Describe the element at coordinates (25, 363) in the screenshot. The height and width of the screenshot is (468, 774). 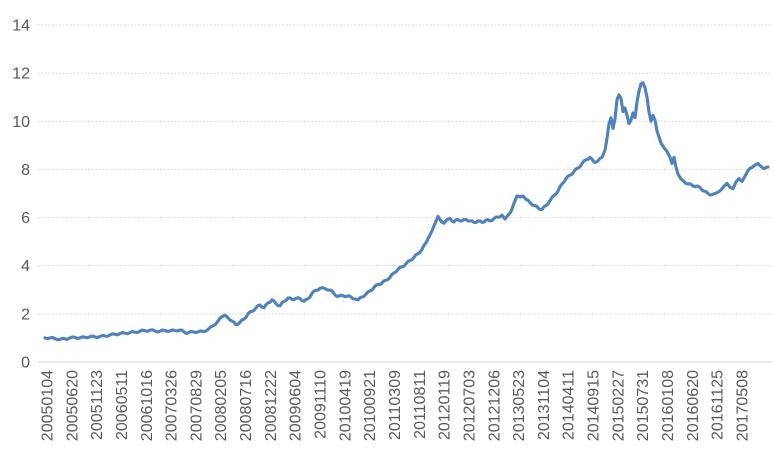
I see `y-tick-label: 0` at that location.